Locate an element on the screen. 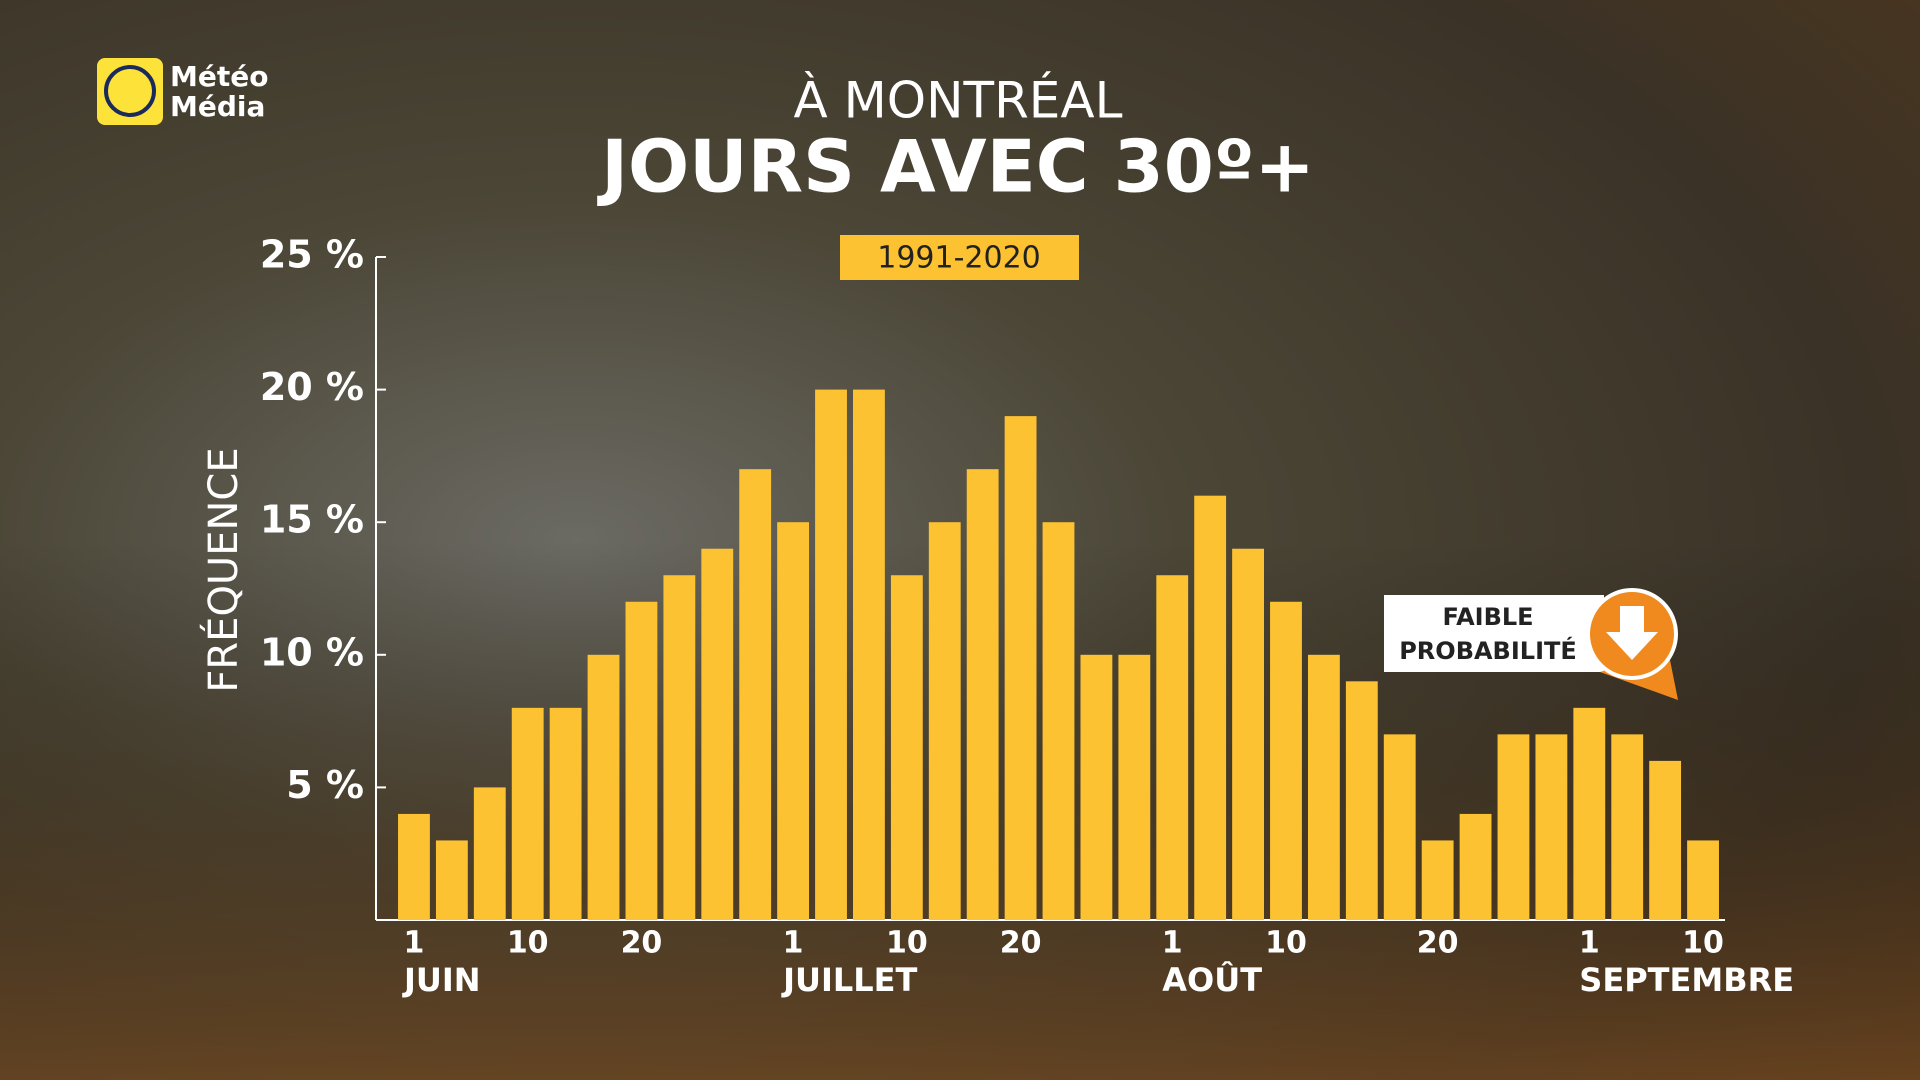  month-label: JUIN is located at coordinates (441, 980).